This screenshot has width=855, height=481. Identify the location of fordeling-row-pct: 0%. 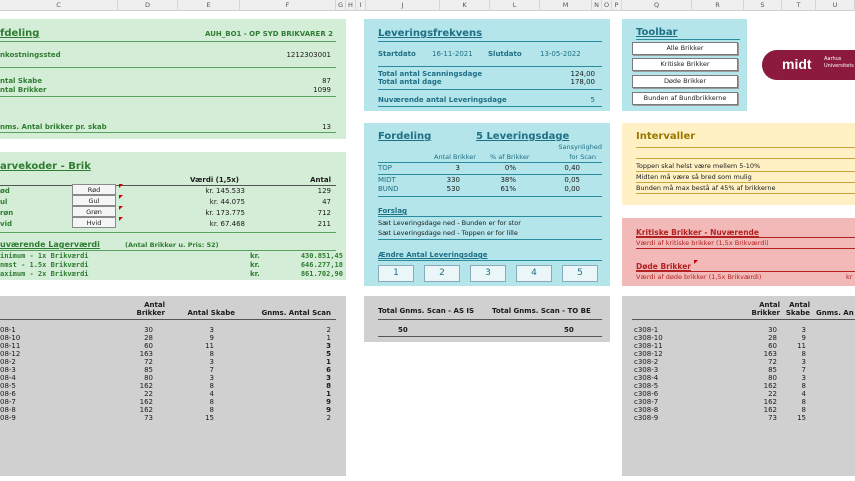
(510, 168).